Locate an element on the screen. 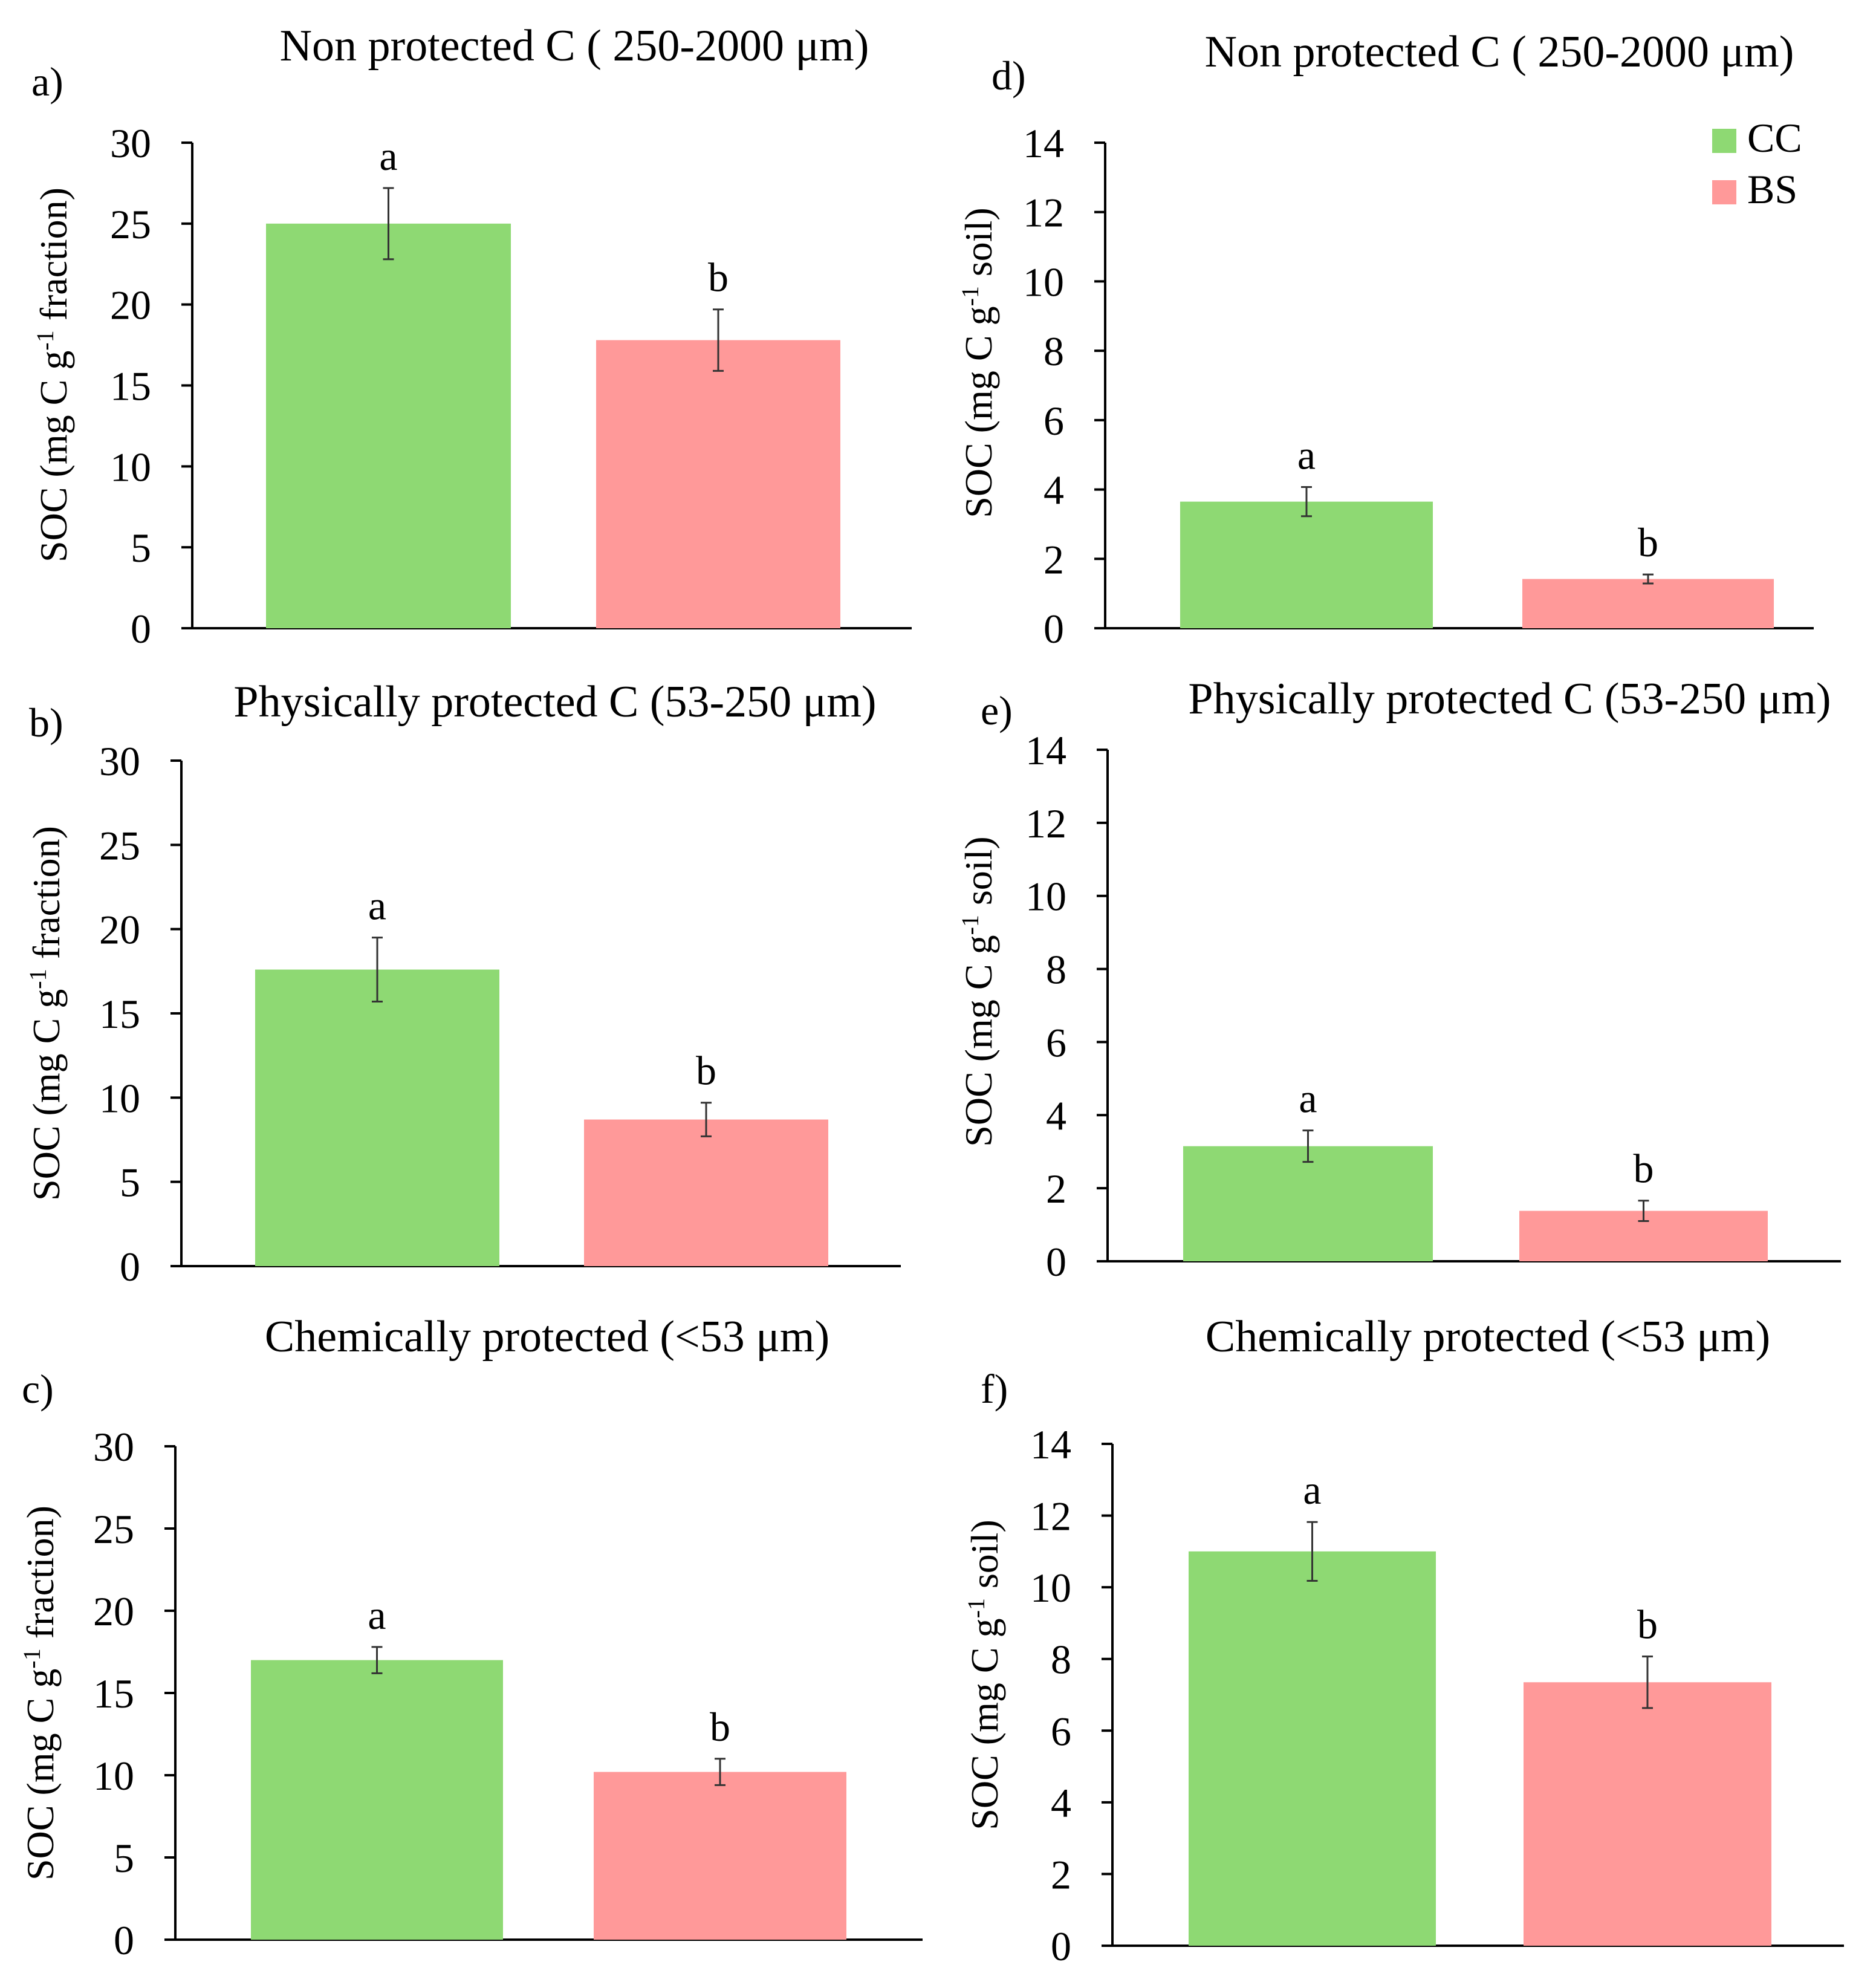  panel-1-bar-cc is located at coordinates (388, 425).